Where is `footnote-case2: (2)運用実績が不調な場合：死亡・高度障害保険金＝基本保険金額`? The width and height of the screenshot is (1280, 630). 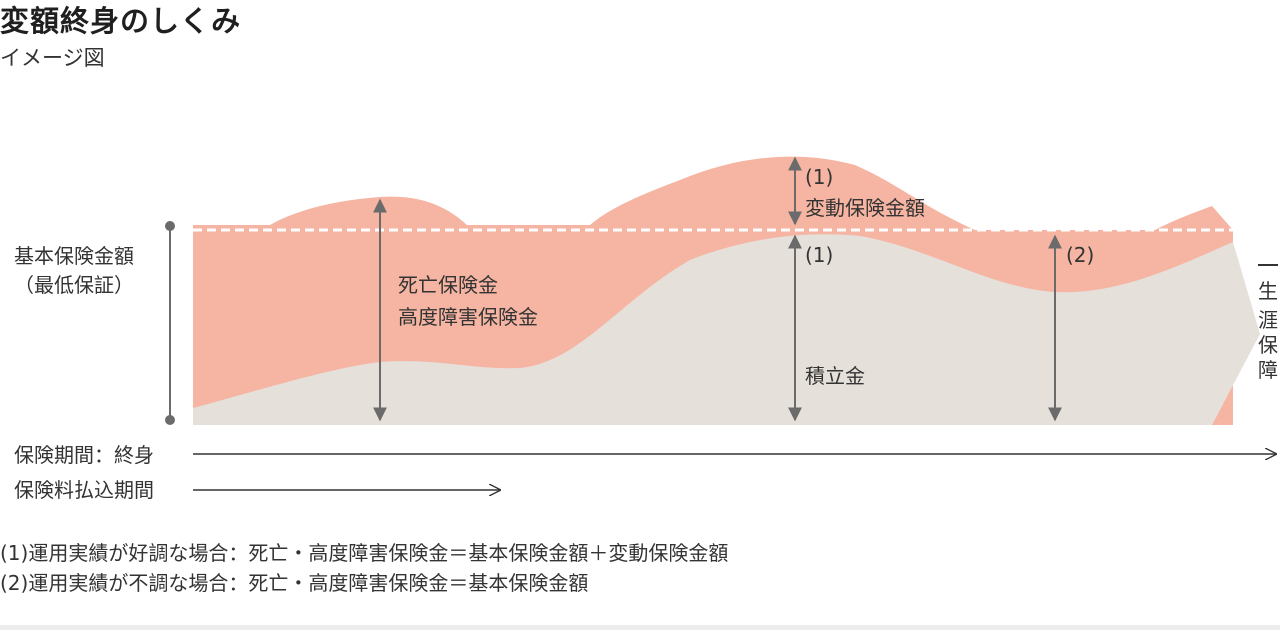
footnote-case2: (2)運用実績が不調な場合：死亡・高度障害保険金＝基本保険金額 is located at coordinates (294, 583).